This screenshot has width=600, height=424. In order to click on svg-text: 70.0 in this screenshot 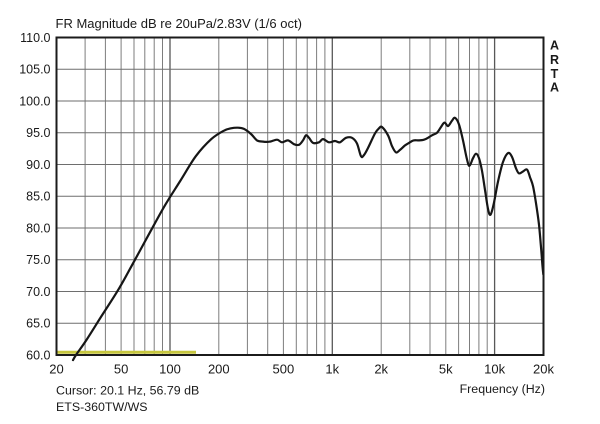, I will do `click(38, 292)`.